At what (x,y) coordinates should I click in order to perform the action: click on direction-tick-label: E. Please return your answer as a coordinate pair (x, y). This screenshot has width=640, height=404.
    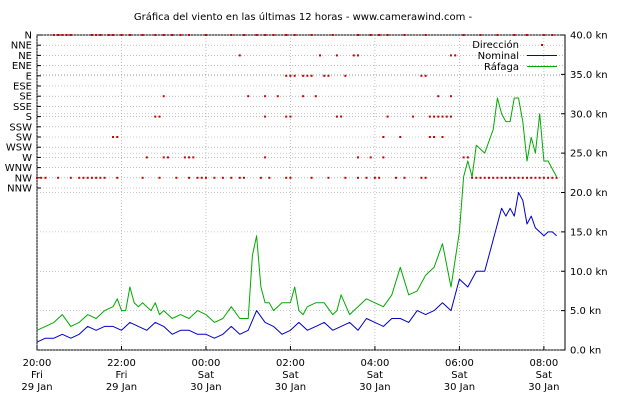
    Looking at the image, I should click on (29, 76).